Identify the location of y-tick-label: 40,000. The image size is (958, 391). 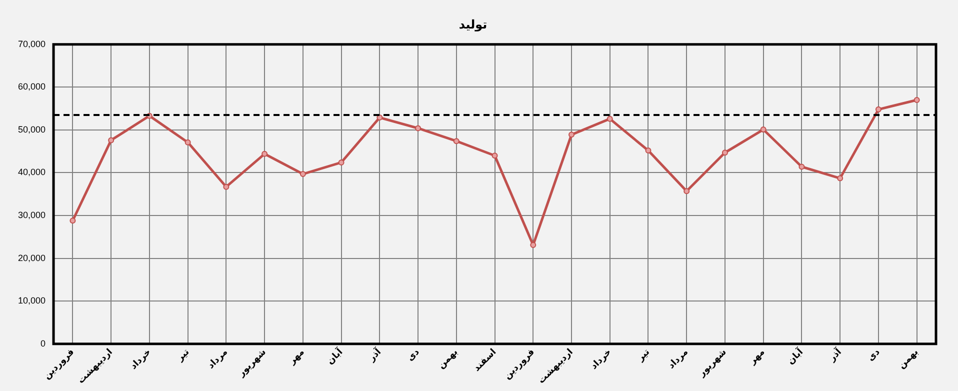
(32, 172).